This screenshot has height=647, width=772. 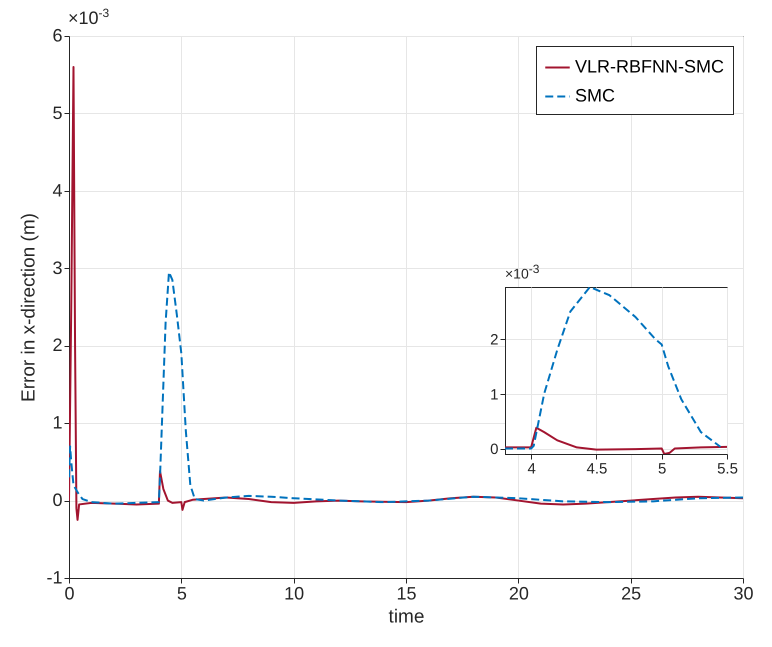 I want to click on x-tick-label: 25, so click(x=631, y=594).